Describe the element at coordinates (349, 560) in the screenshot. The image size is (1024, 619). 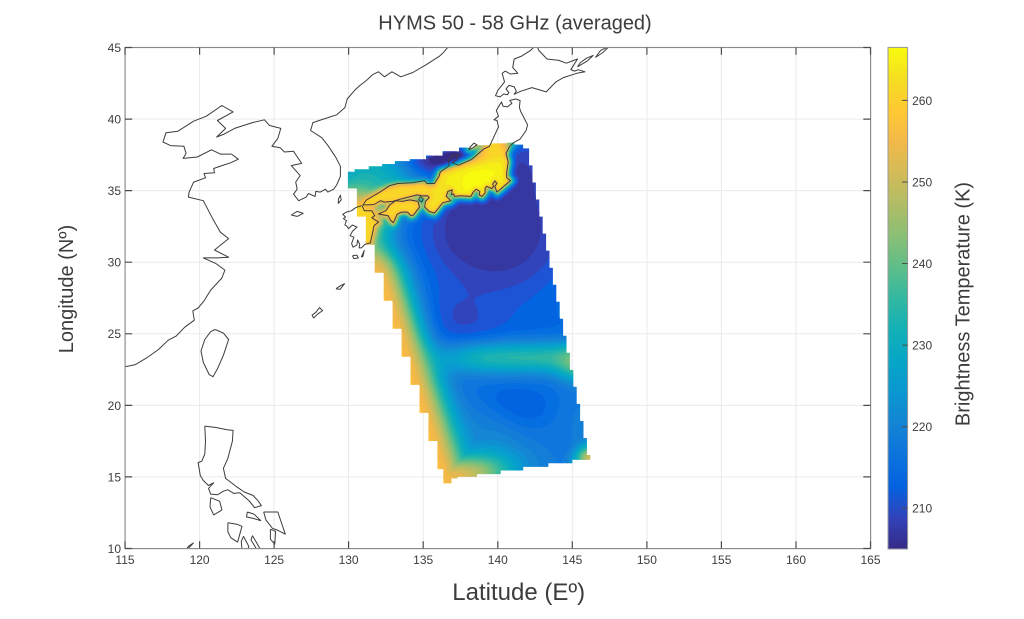
I see `svg-text: 130` at that location.